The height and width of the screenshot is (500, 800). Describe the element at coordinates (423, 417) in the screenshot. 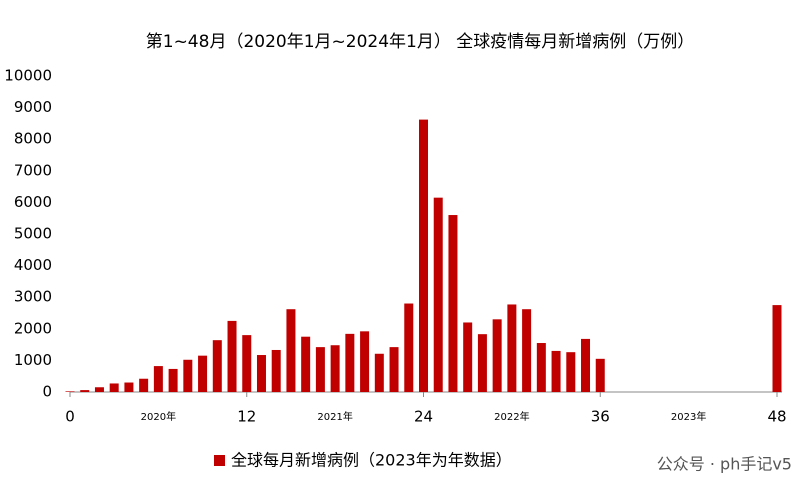

I see `x-tick-label: 24` at that location.